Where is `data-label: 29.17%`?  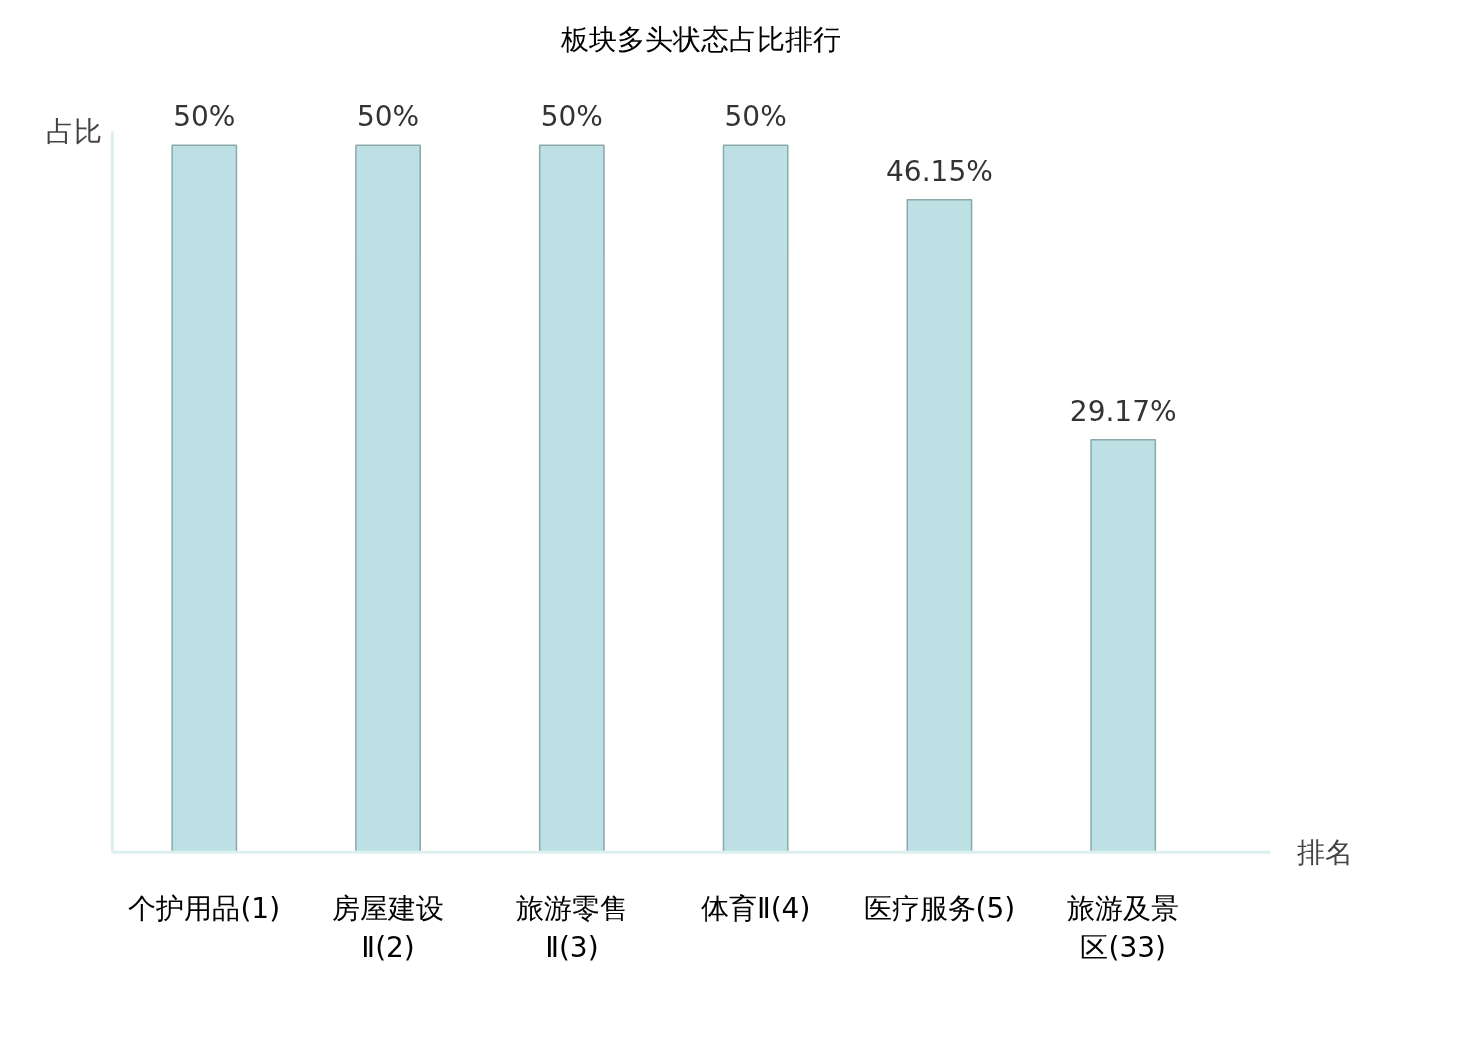 data-label: 29.17% is located at coordinates (1123, 411).